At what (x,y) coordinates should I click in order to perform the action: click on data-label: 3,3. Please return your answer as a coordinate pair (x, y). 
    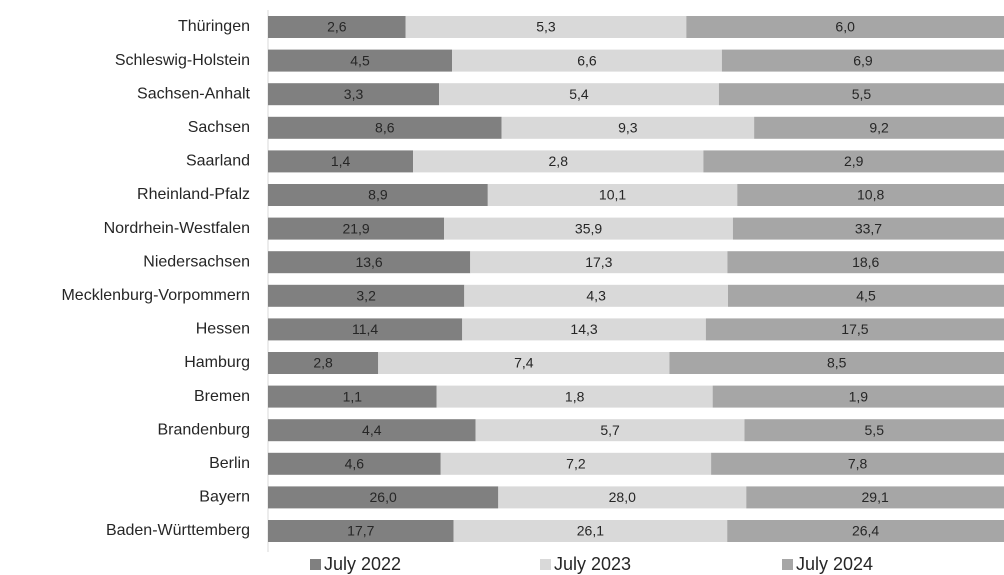
    Looking at the image, I should click on (354, 94).